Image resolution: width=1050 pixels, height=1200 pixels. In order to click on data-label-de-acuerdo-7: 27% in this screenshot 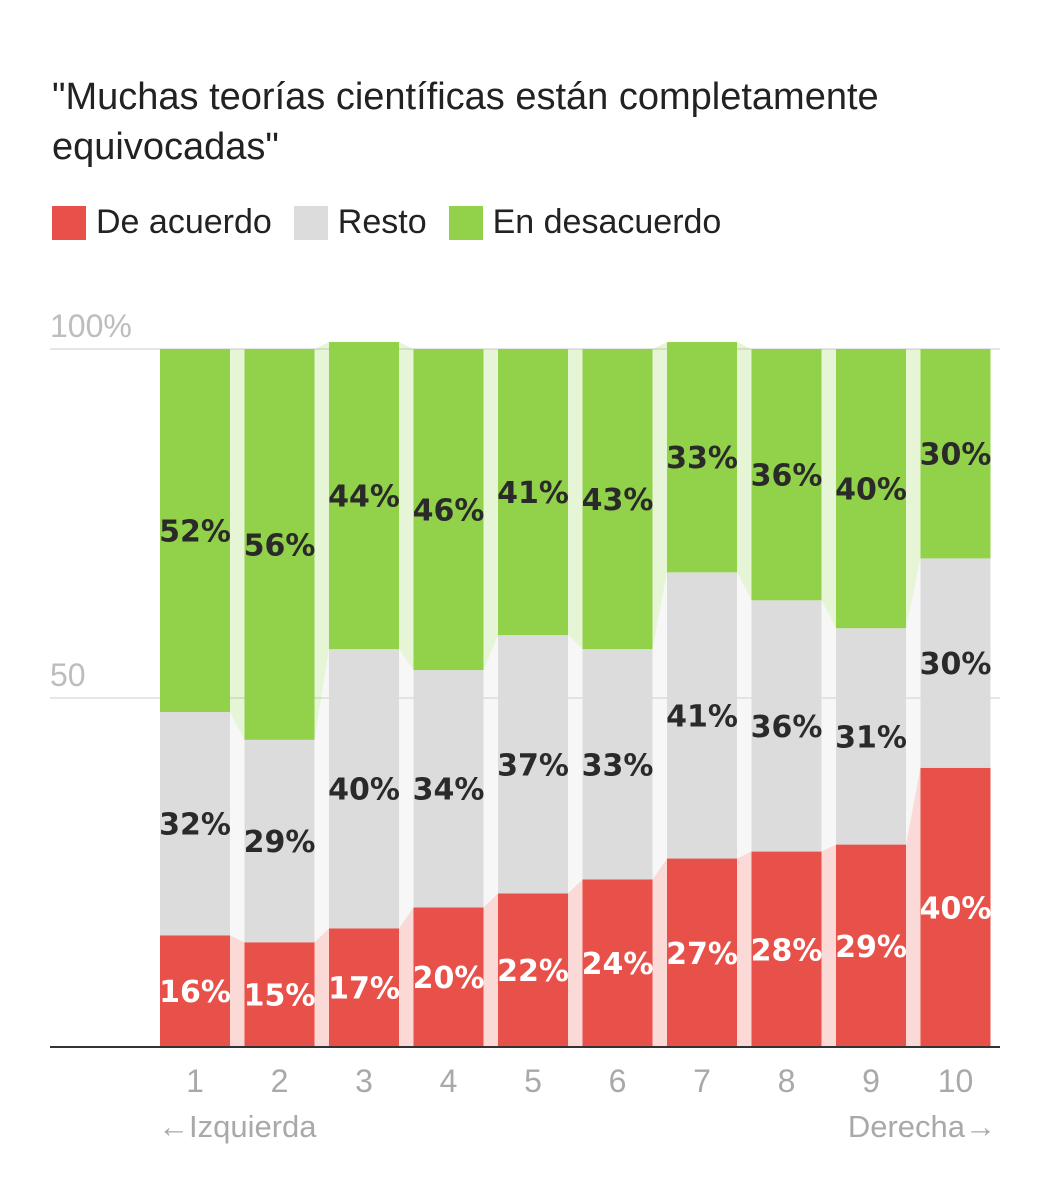, I will do `click(702, 954)`.